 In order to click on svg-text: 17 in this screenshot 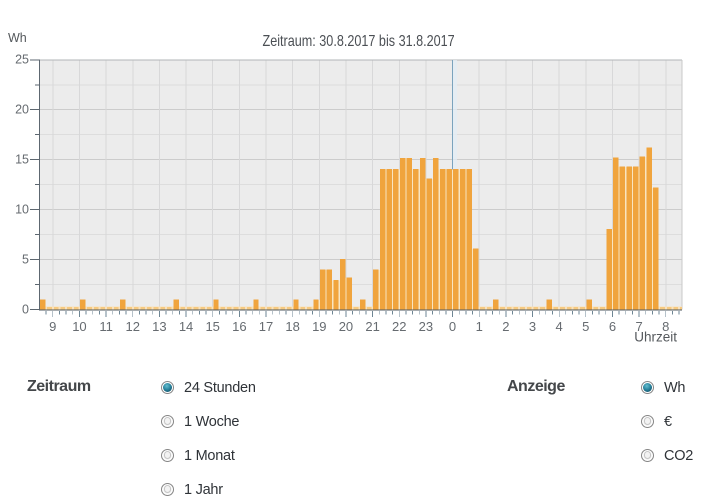, I will do `click(266, 326)`.